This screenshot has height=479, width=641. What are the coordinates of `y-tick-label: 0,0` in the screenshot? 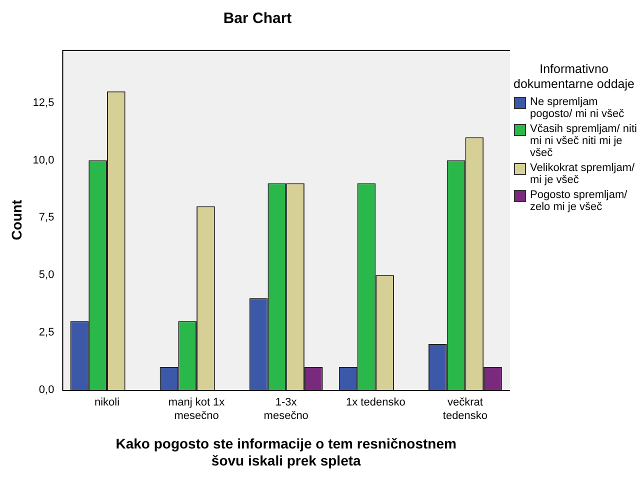 It's located at (46, 390).